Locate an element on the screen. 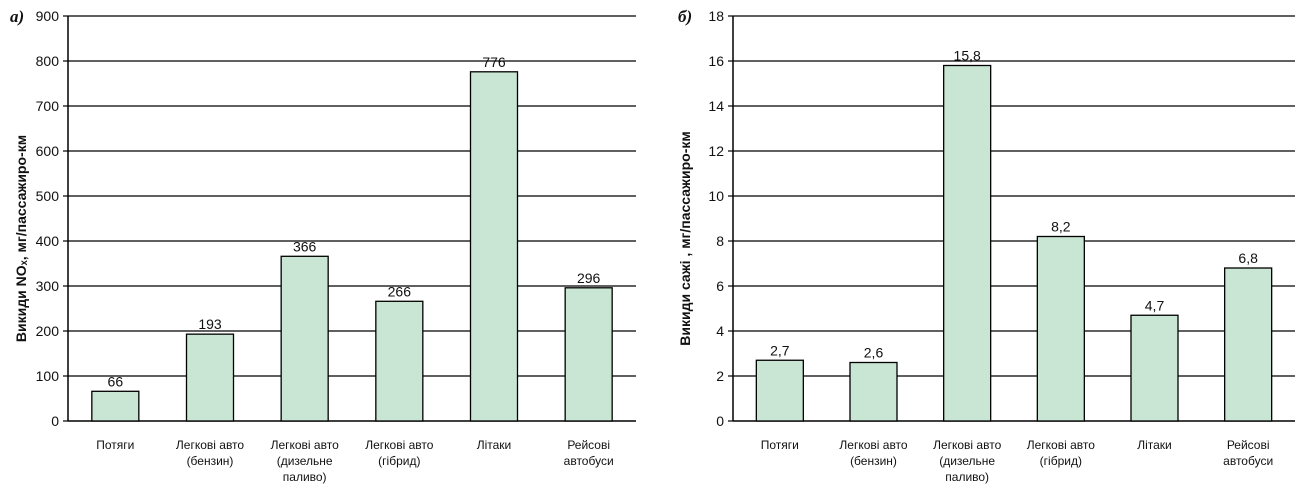 This screenshot has height=494, width=1305. chart-1-data-label: 4,7 is located at coordinates (1155, 305).